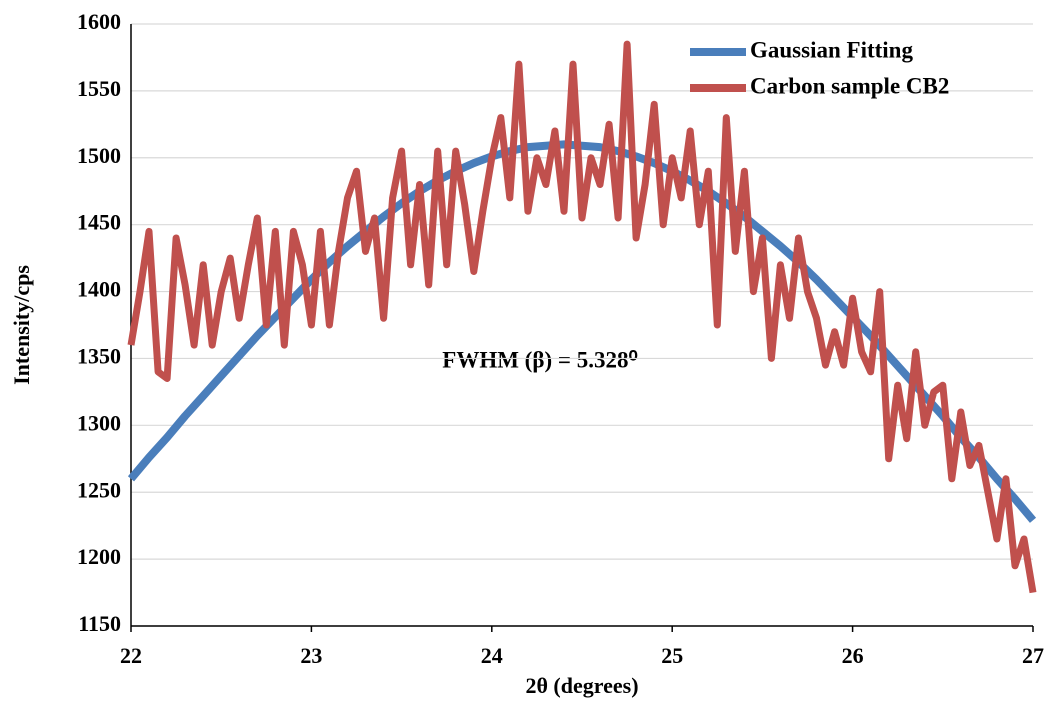 The image size is (1050, 702). What do you see at coordinates (99, 155) in the screenshot?
I see `y-tick-label: 1500` at bounding box center [99, 155].